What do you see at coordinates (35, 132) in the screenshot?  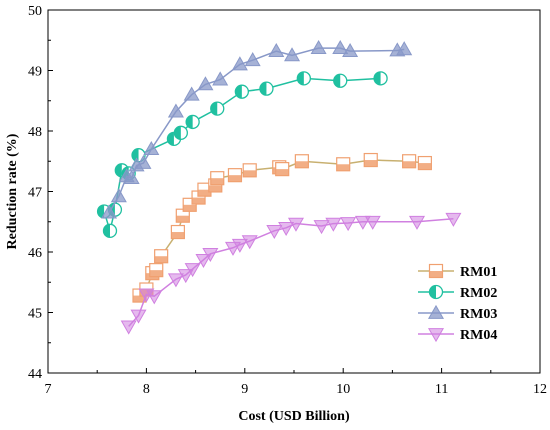 I see `y-tick-label: 48` at bounding box center [35, 132].